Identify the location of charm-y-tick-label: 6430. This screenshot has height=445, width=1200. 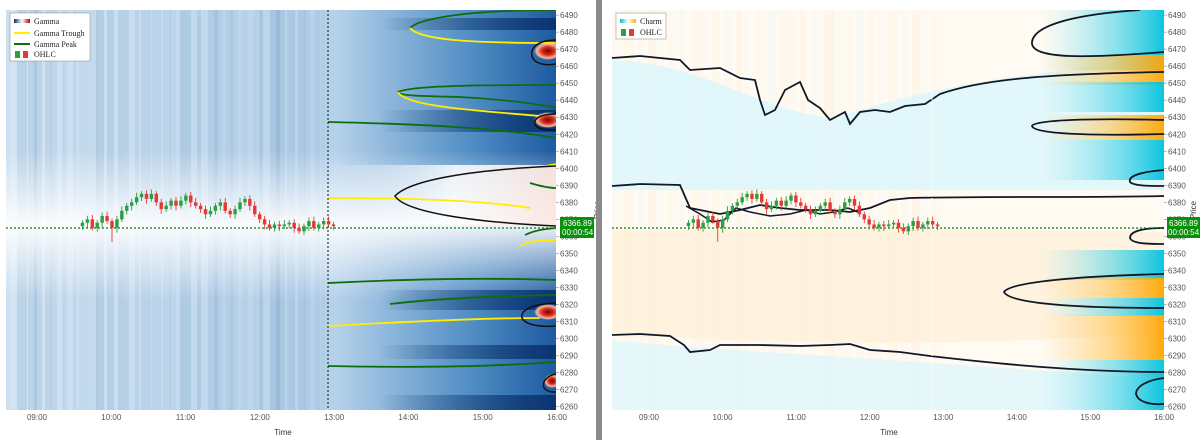
(1177, 117).